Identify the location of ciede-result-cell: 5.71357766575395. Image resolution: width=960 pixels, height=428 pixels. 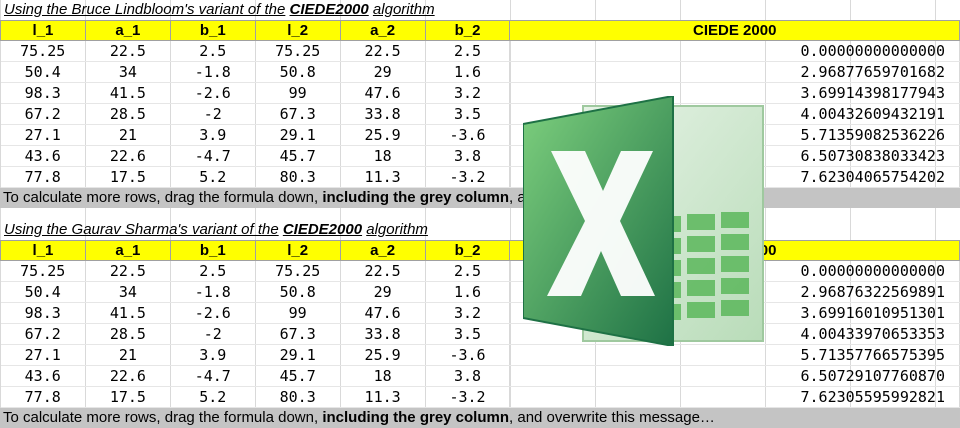
(734, 355).